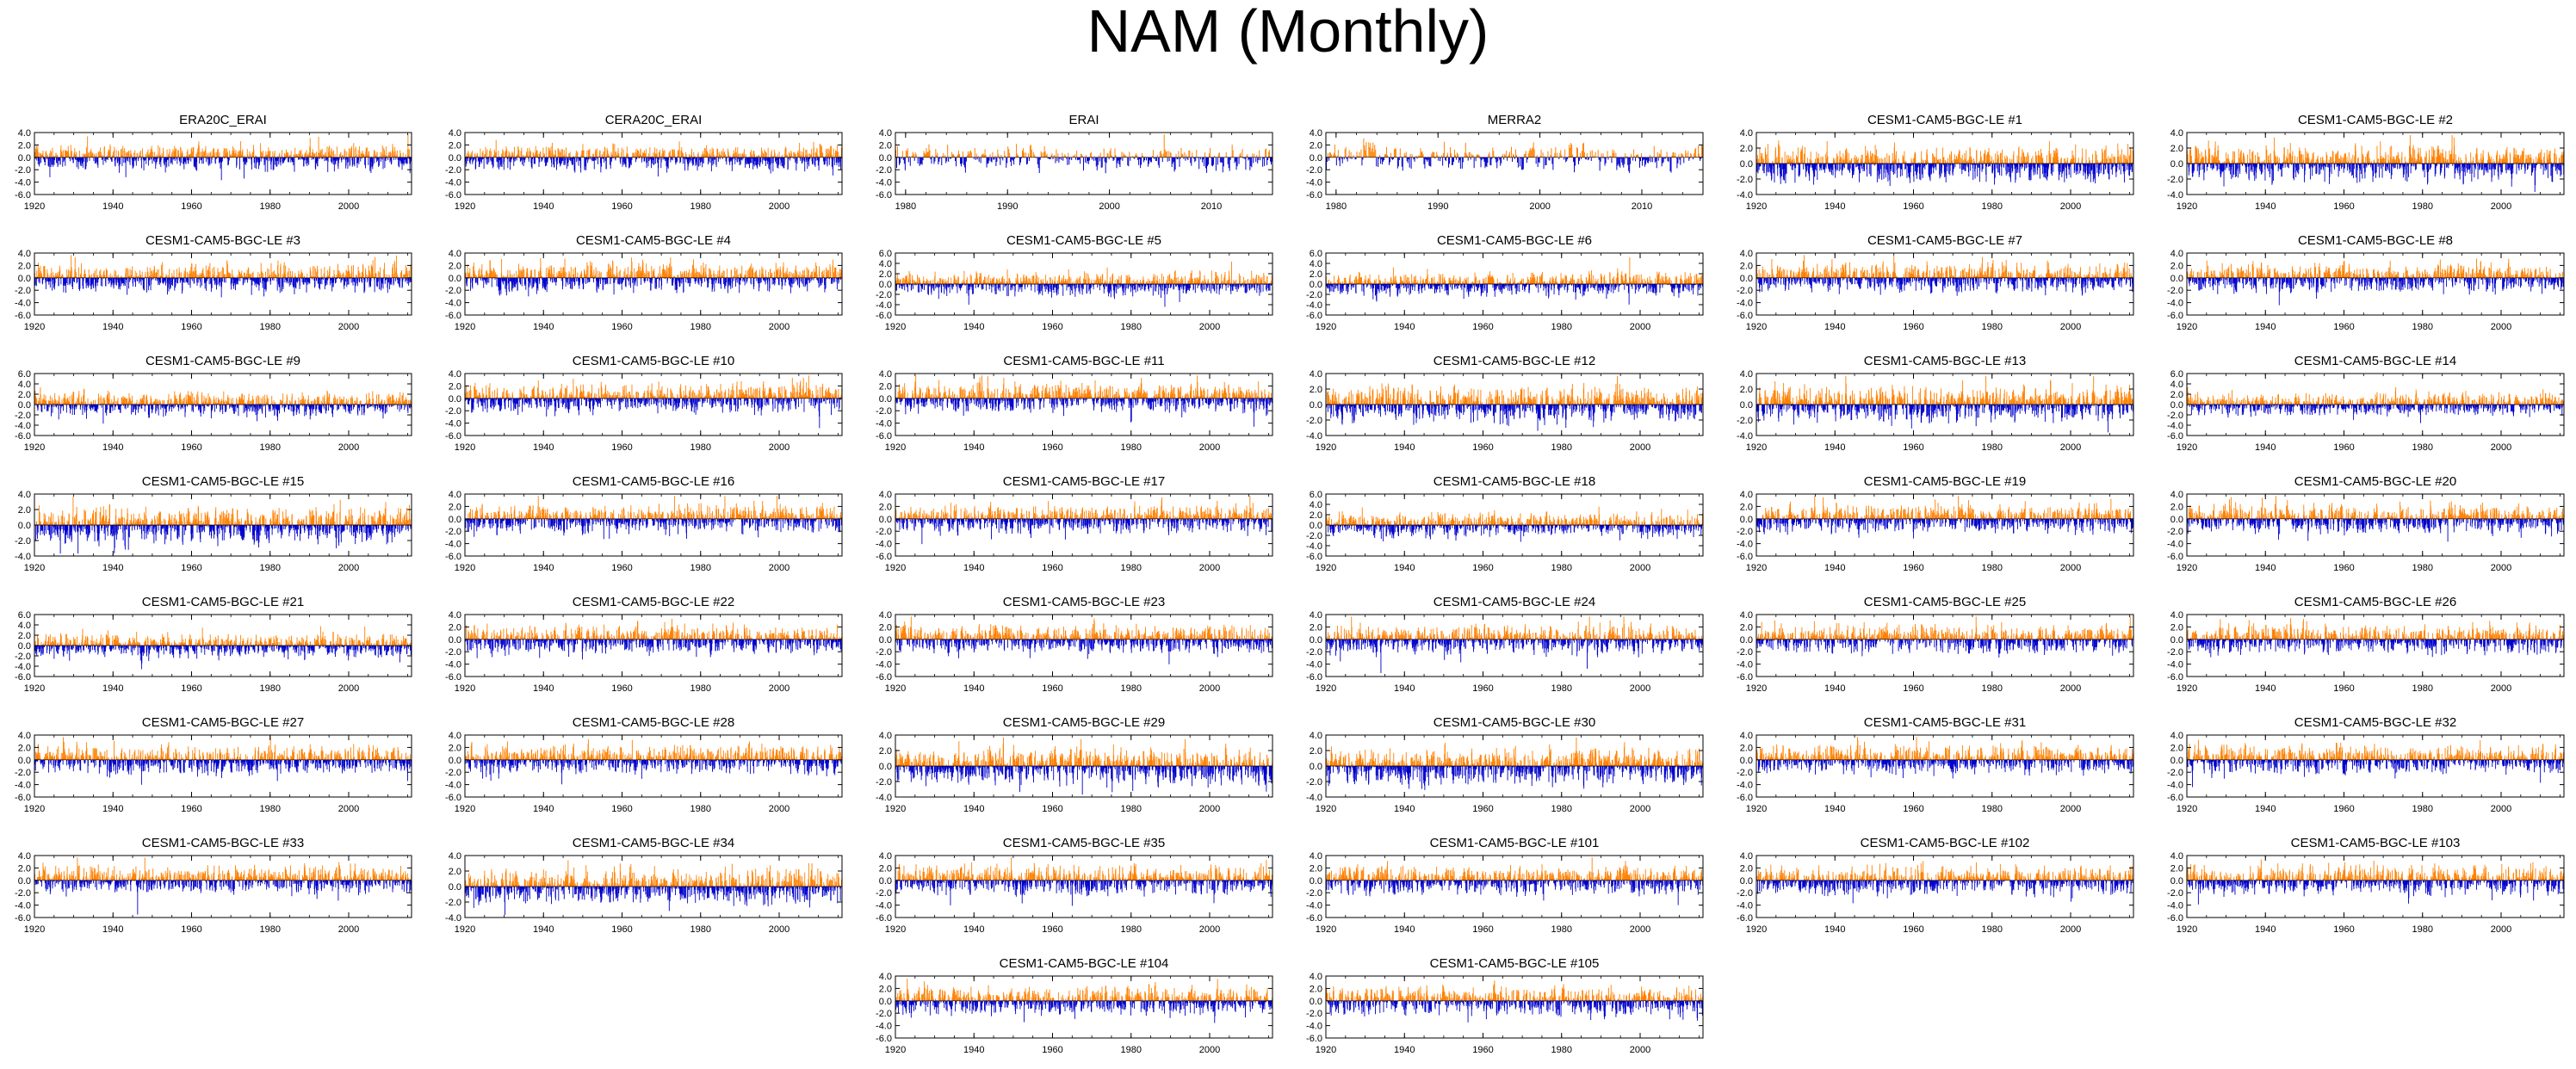 Image resolution: width=2576 pixels, height=1069 pixels. Describe the element at coordinates (23, 183) in the screenshot. I see `y-tick-label: -4.0` at that location.